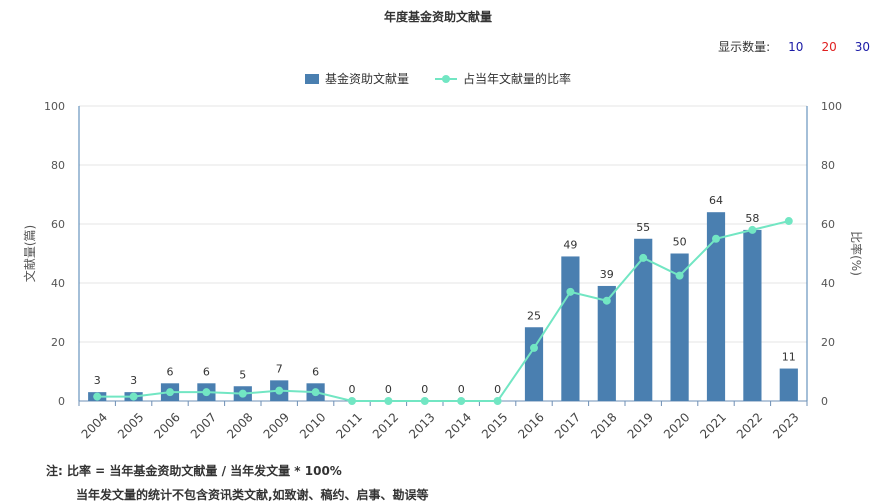 The image size is (876, 504). What do you see at coordinates (421, 425) in the screenshot?
I see `x-tick-label-2013: 2013` at bounding box center [421, 425].